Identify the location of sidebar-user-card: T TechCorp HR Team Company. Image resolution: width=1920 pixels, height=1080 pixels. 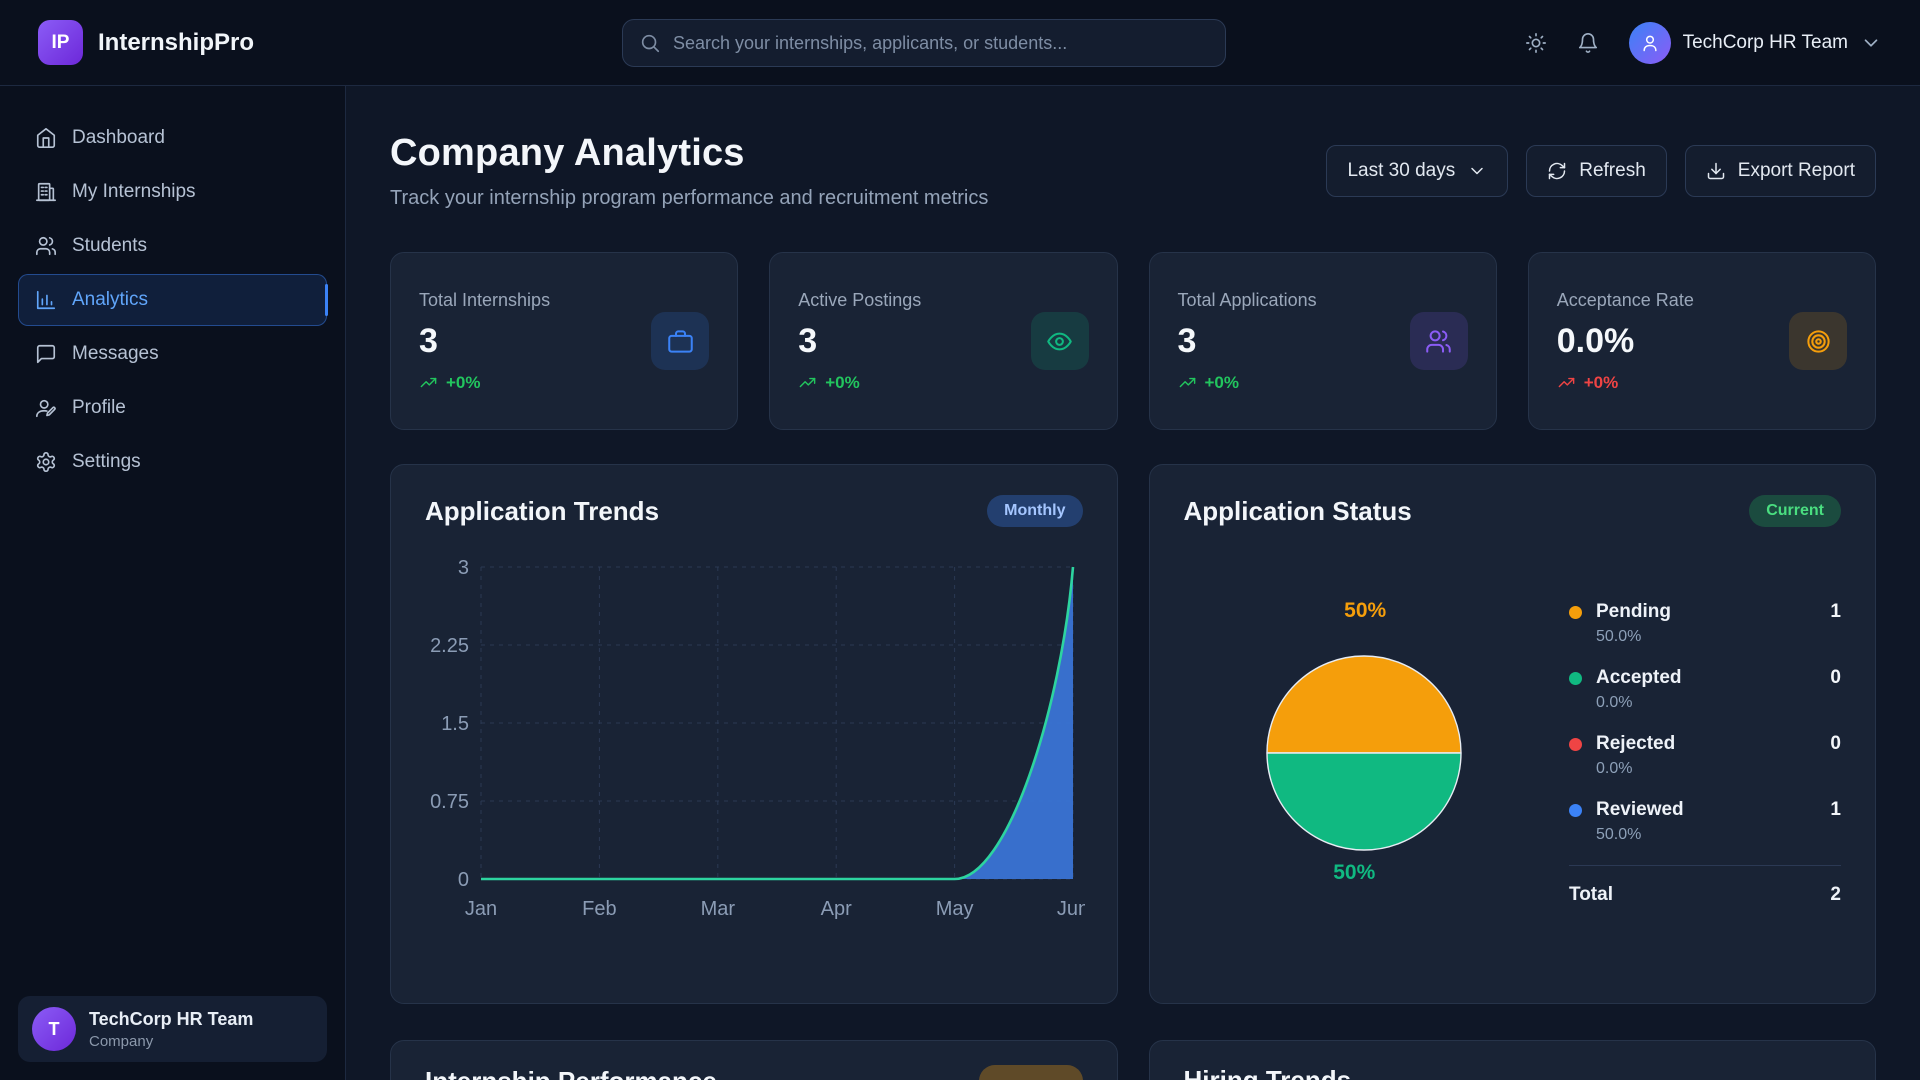
(172, 1029).